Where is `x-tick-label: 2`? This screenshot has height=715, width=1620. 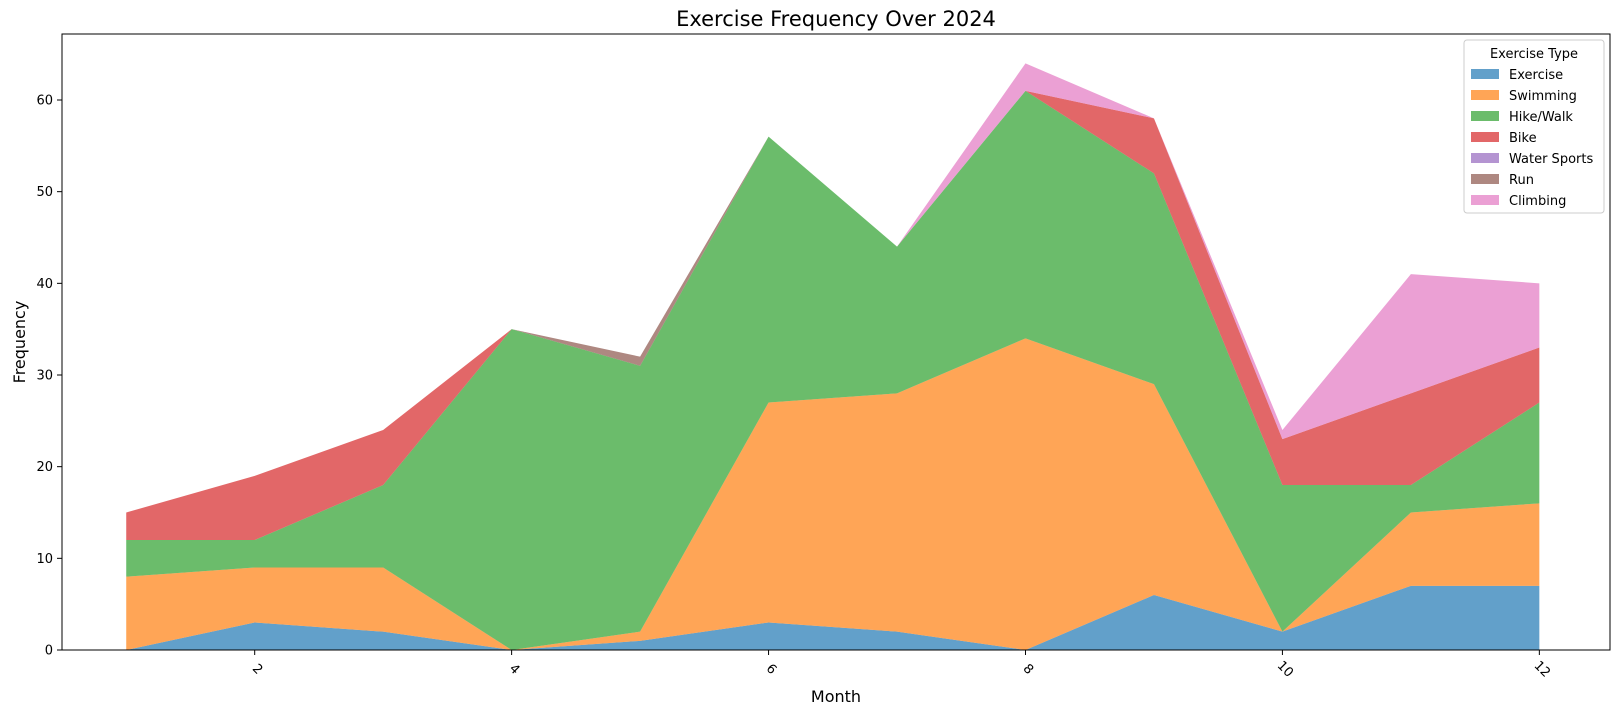 x-tick-label: 2 is located at coordinates (257, 669).